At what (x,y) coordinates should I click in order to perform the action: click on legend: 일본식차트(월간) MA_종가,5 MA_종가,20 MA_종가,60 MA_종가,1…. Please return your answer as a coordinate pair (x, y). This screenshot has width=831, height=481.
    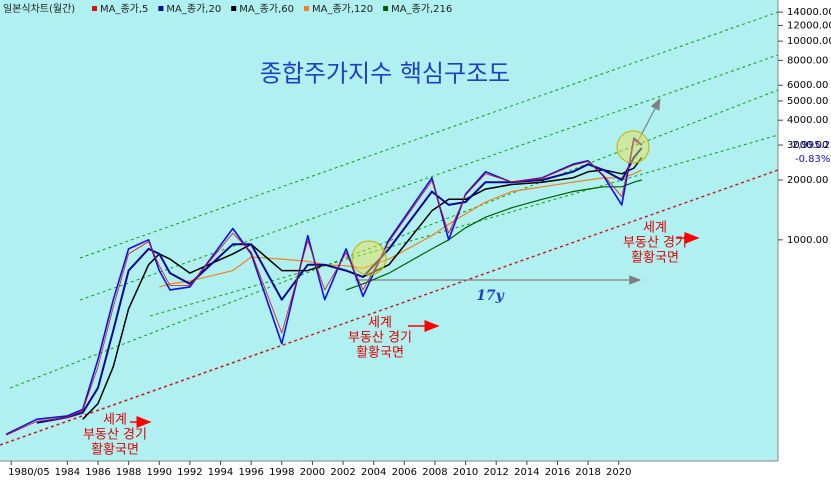
    Looking at the image, I should click on (227, 9).